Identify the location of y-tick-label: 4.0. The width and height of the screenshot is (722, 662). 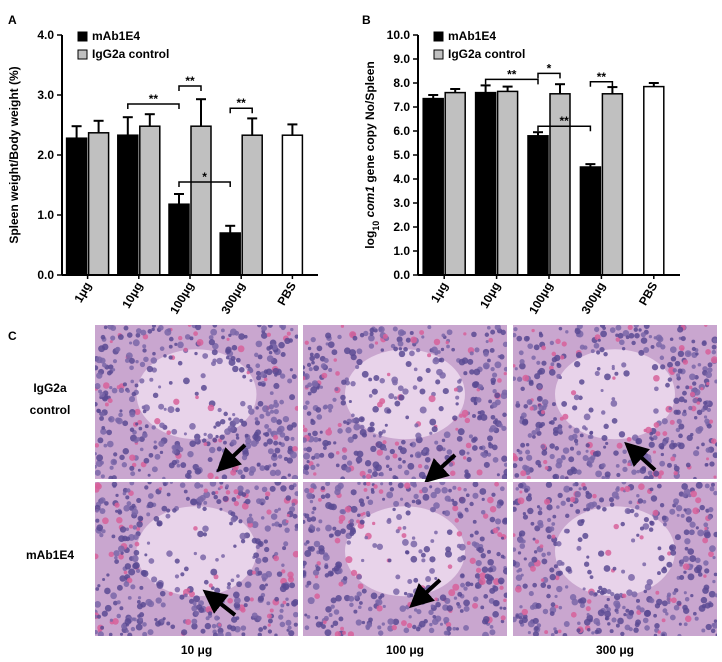
(401, 179).